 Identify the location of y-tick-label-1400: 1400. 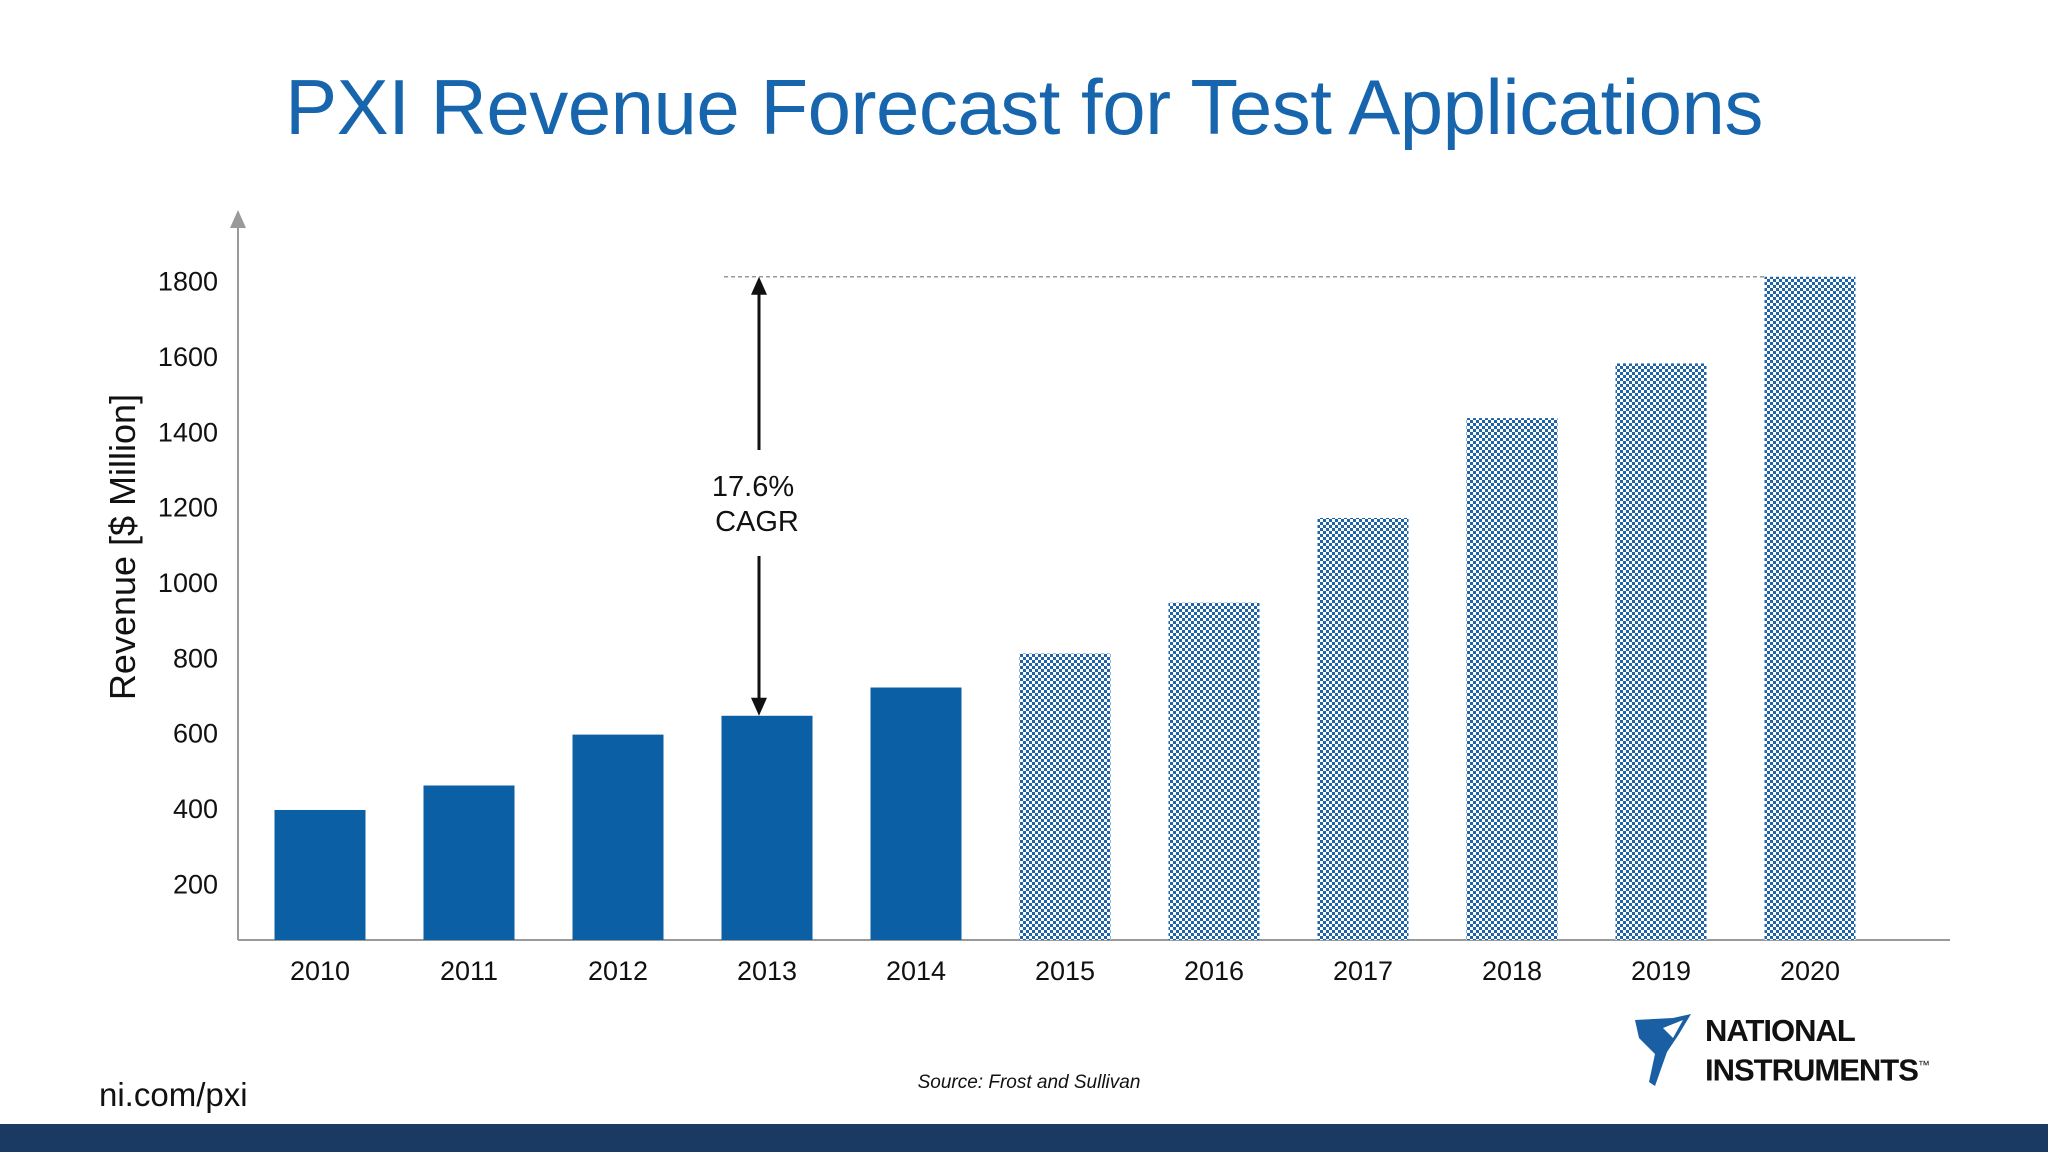
(188, 432).